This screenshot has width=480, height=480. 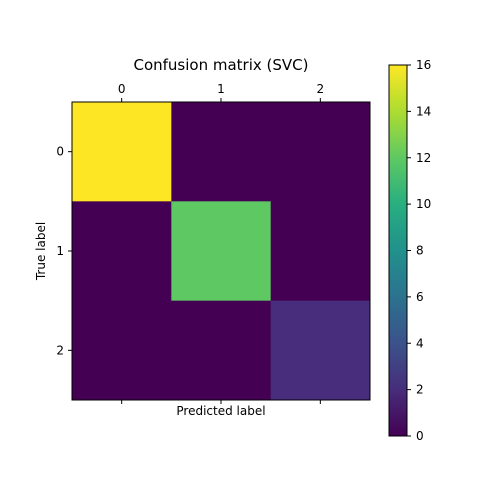 I want to click on colorbar-tick-label: 8, so click(x=420, y=251).